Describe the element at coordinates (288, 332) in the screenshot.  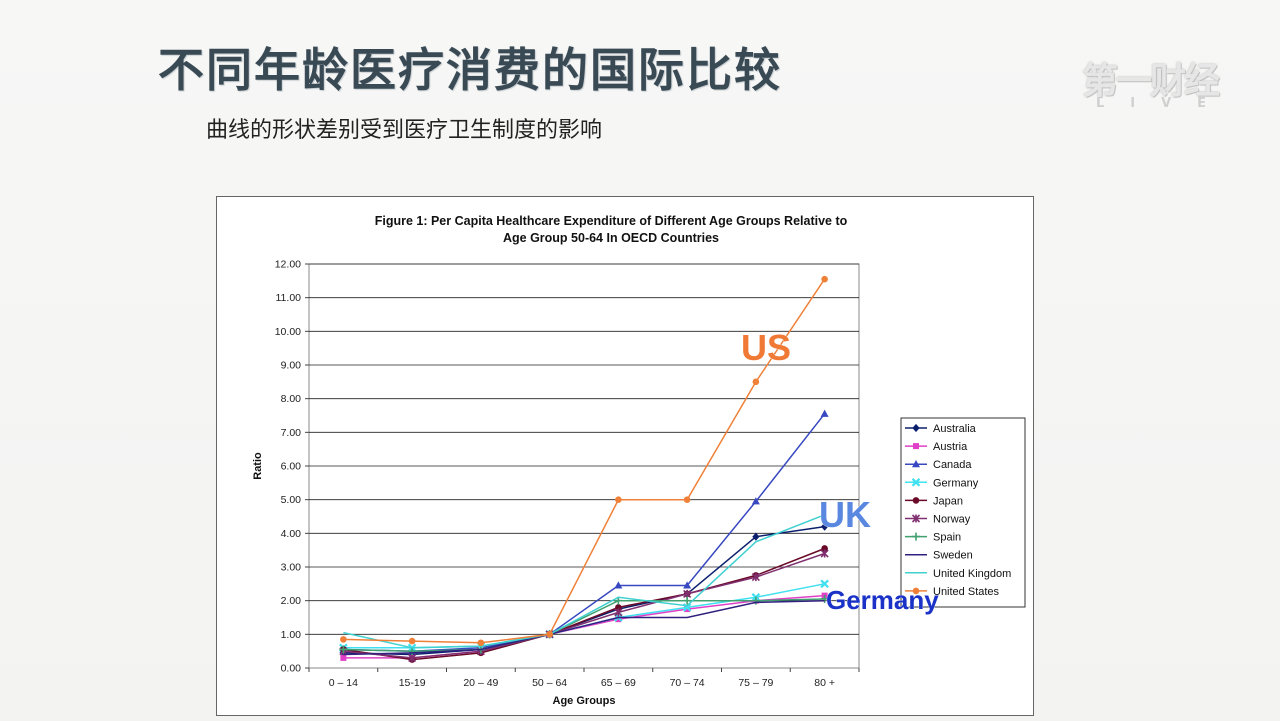
I see `y-tick-label: 10.00` at that location.